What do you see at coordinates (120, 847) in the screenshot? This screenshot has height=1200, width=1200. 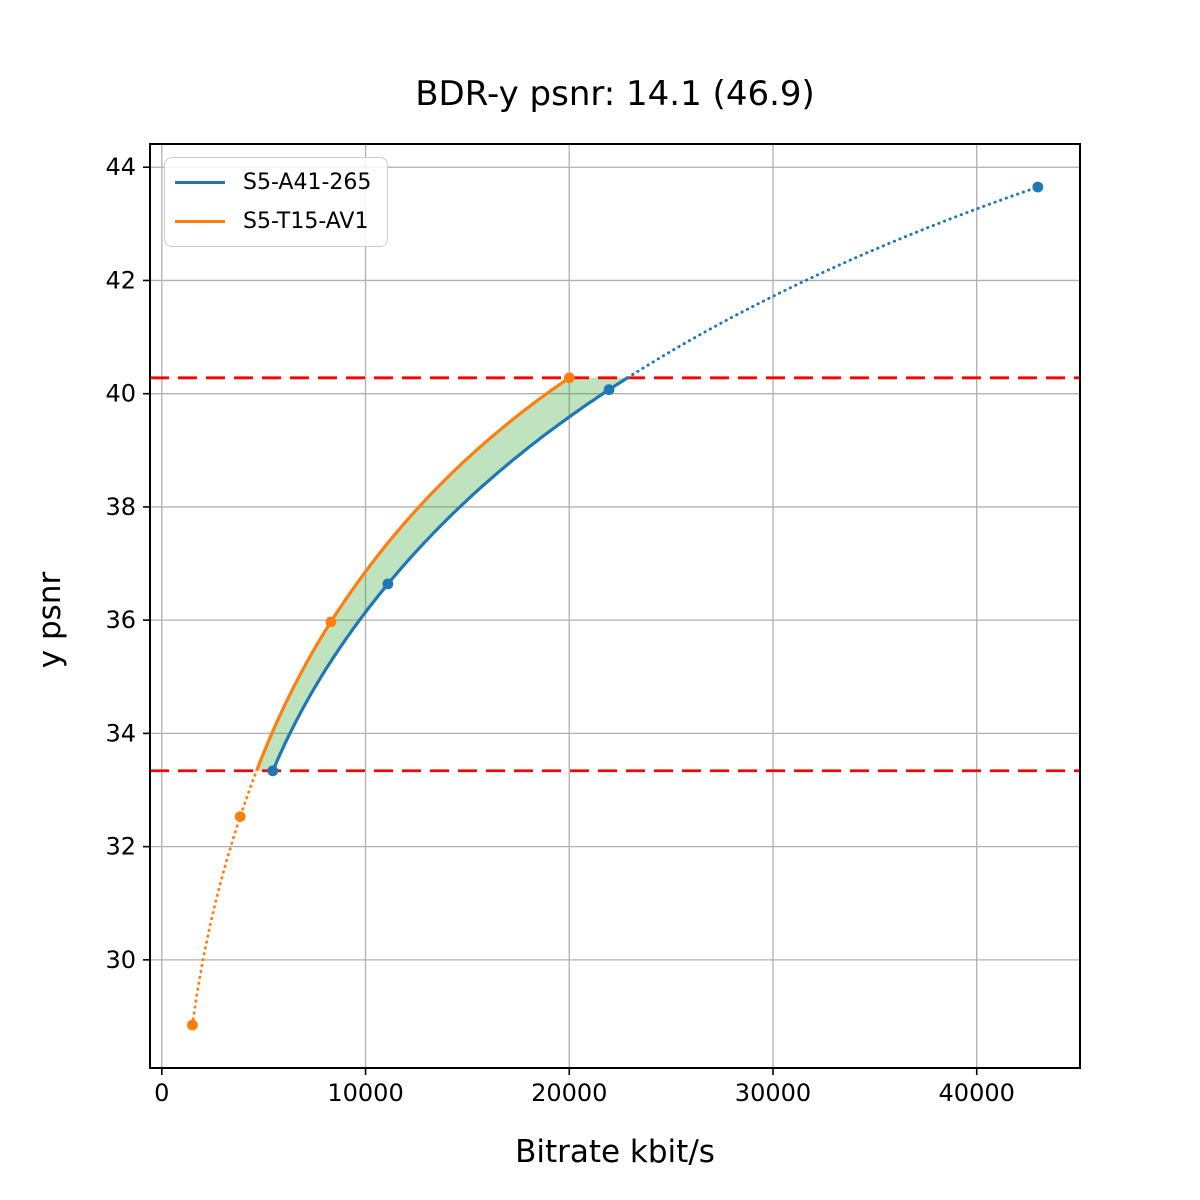 I see `y-tick-label: 32` at bounding box center [120, 847].